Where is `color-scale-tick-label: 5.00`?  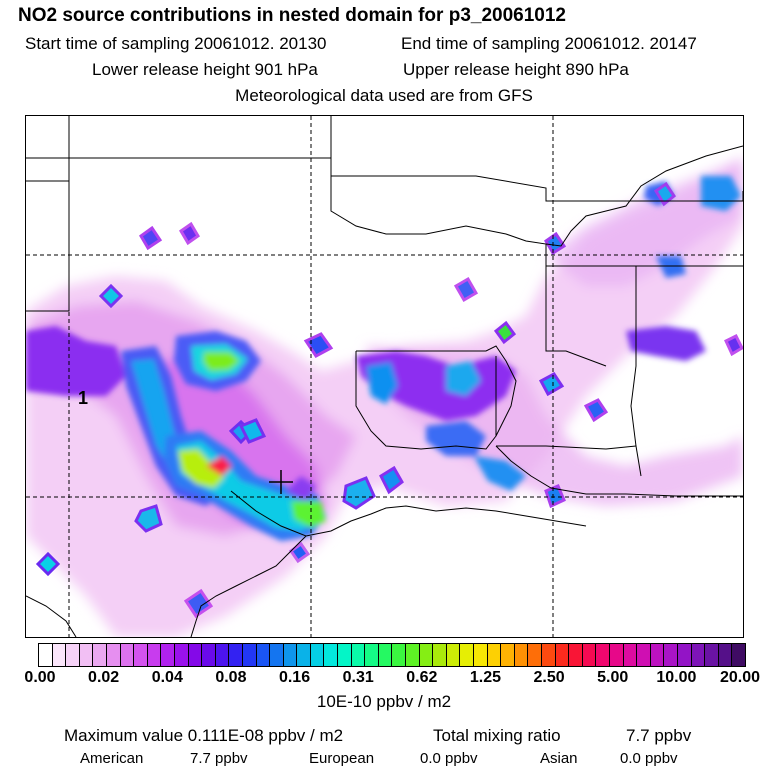
color-scale-tick-label: 5.00 is located at coordinates (613, 677).